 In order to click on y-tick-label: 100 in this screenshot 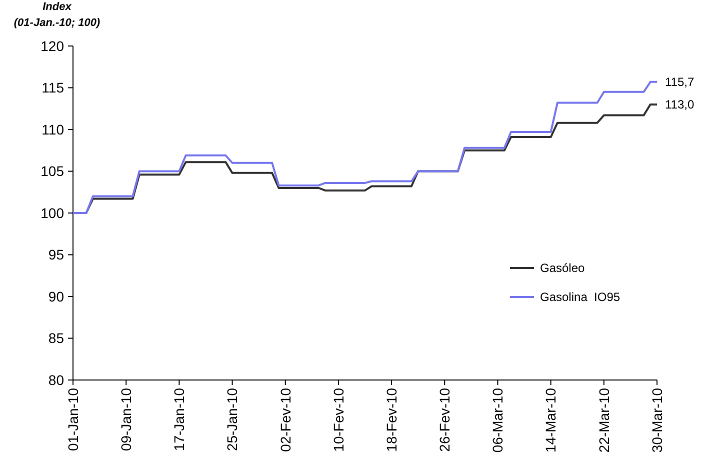, I will do `click(52, 212)`.